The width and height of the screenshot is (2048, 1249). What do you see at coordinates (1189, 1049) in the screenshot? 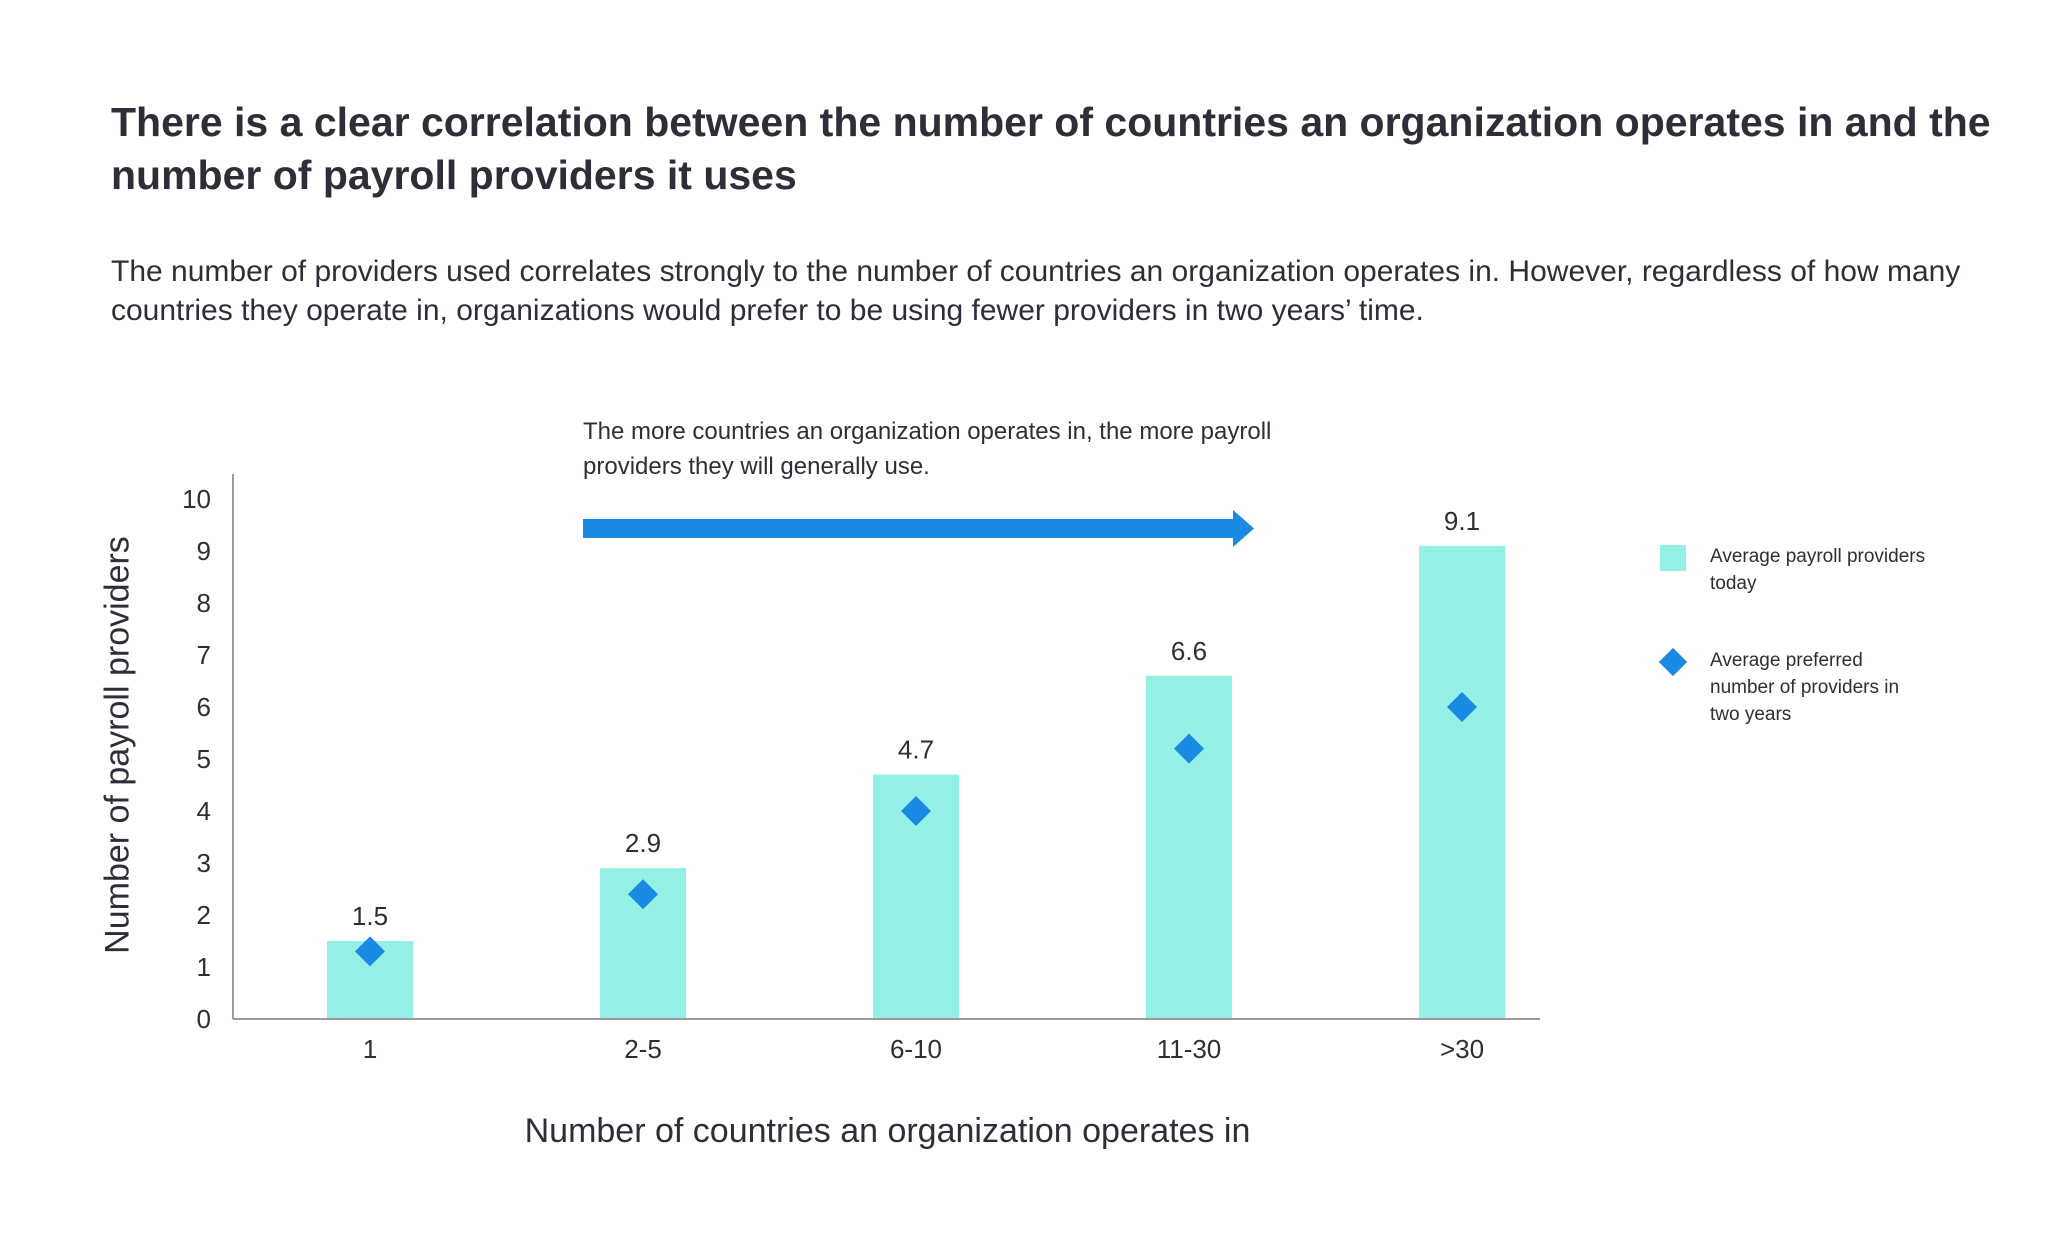
I see `x-tick-label-3: 11-30` at bounding box center [1189, 1049].